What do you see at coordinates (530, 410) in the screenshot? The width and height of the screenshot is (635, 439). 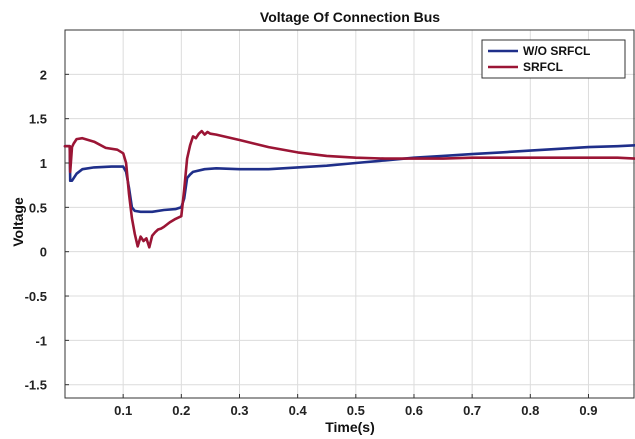 I see `x-tick-label: 0.8` at bounding box center [530, 410].